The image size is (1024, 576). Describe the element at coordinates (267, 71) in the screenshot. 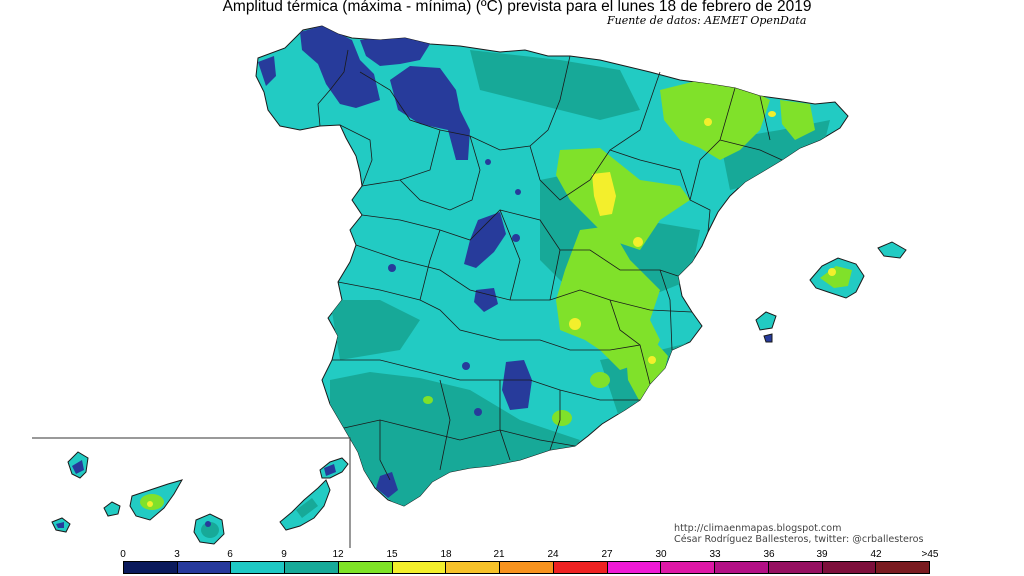

I see `blue-zone-galicia-coast` at that location.